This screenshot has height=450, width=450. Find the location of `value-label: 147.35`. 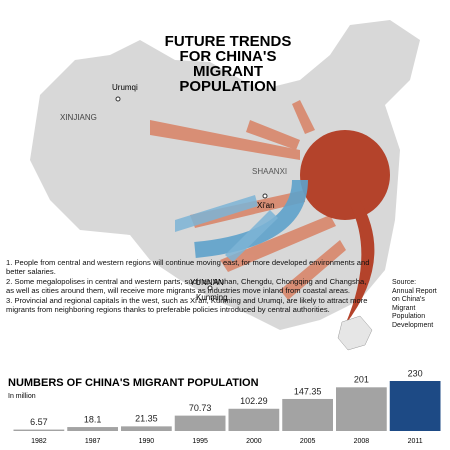

value-label: 147.35 is located at coordinates (308, 391).